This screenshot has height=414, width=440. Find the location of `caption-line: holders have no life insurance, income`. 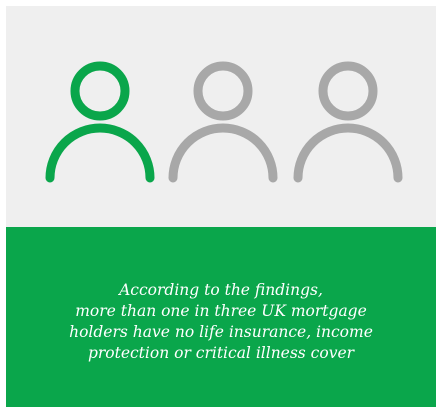

caption-line: holders have no life insurance, income is located at coordinates (221, 332).